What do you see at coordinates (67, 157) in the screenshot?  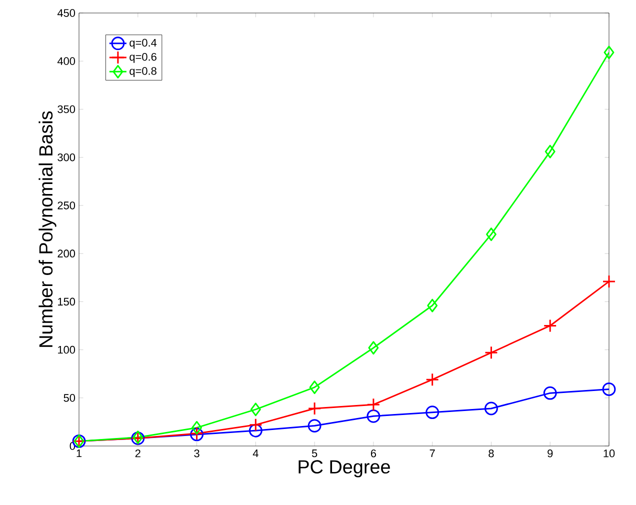 I see `y-tick-label: 300` at bounding box center [67, 157].